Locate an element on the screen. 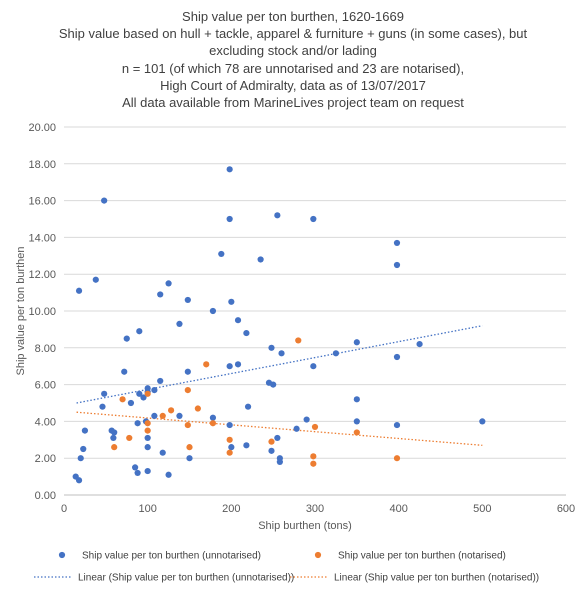 Image resolution: width=586 pixels, height=599 pixels. y-tick-label: 14.00 is located at coordinates (42, 238).